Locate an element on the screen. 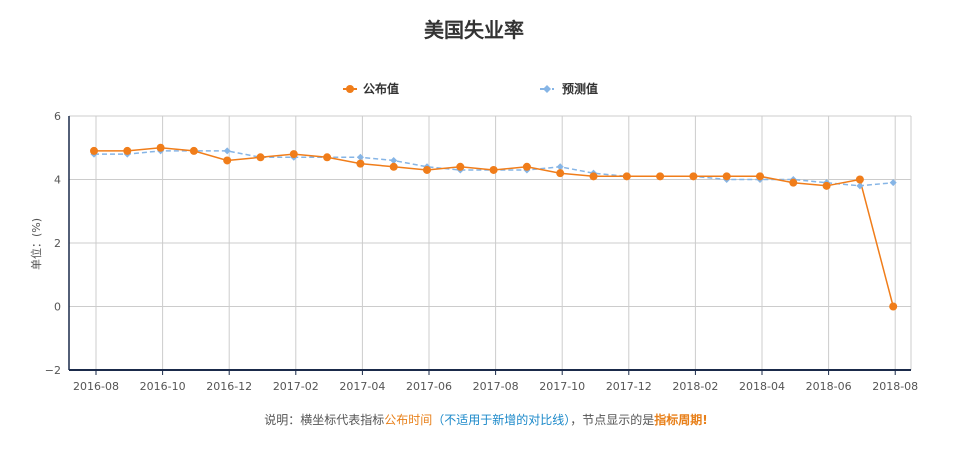 Image resolution: width=972 pixels, height=454 pixels. x-tick-label: 2017-12 is located at coordinates (629, 386).